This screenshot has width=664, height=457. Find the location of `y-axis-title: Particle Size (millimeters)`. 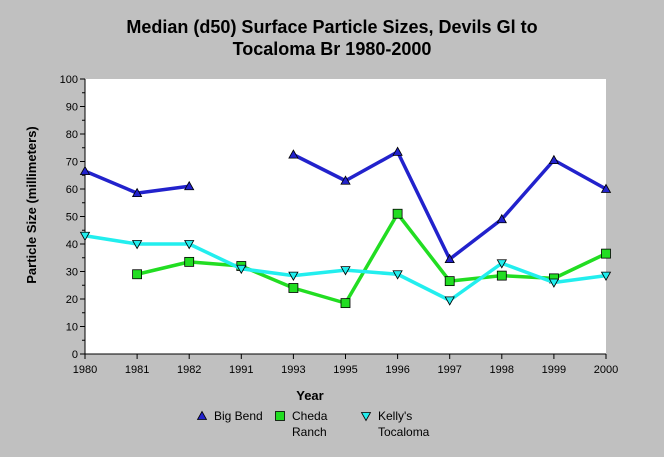

y-axis-title: Particle Size (millimeters) is located at coordinates (31, 205).